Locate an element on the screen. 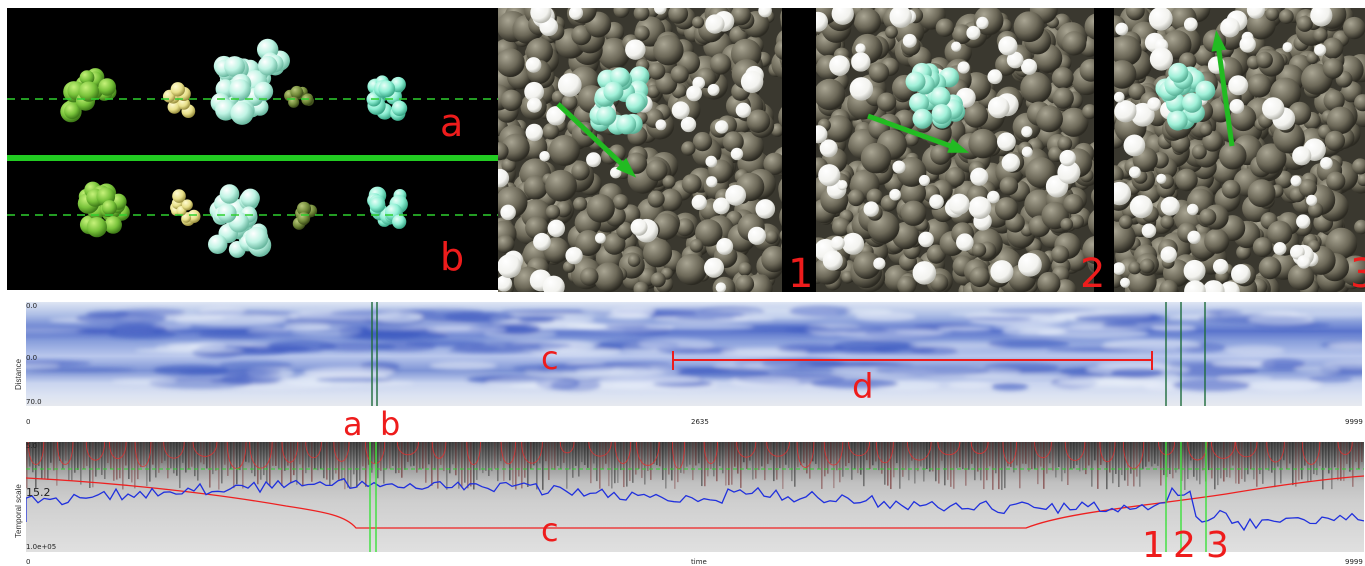 The image size is (1365, 566). cluster-comparison-canvas is located at coordinates (252, 148).